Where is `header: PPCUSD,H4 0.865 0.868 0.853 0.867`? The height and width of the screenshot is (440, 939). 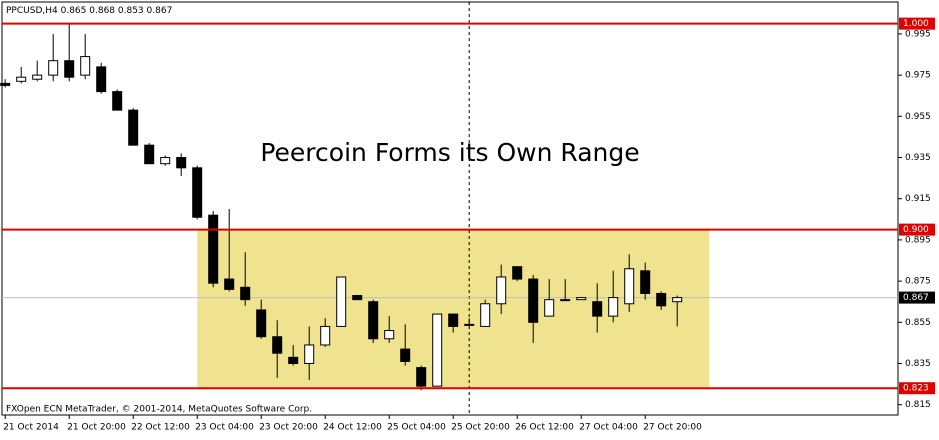 header: PPCUSD,H4 0.865 0.868 0.853 0.867 is located at coordinates (89, 11).